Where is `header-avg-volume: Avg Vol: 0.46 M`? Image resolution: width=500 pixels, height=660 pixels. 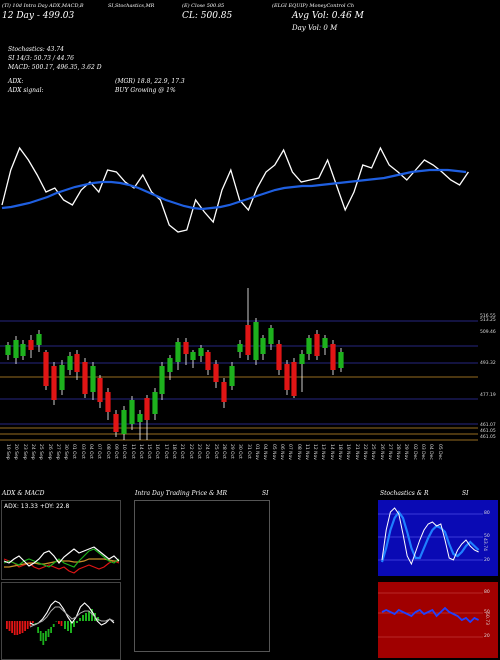 header-avg-volume: Avg Vol: 0.46 M is located at coordinates (328, 16).